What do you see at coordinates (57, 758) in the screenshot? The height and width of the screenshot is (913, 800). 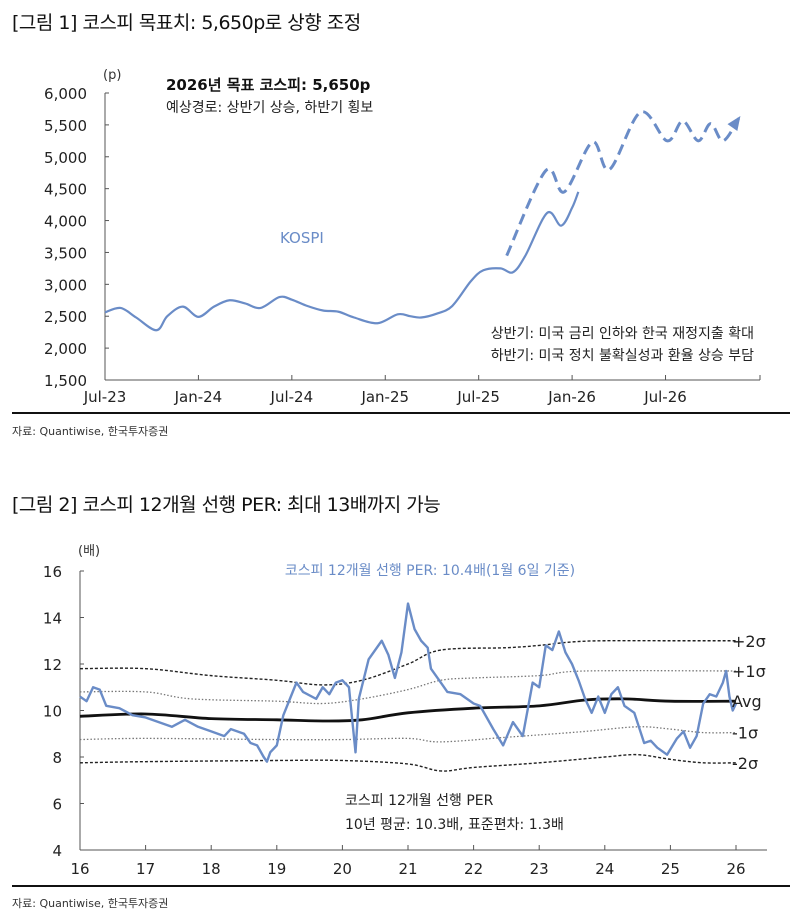 I see `y-tick-label: 8` at bounding box center [57, 758].